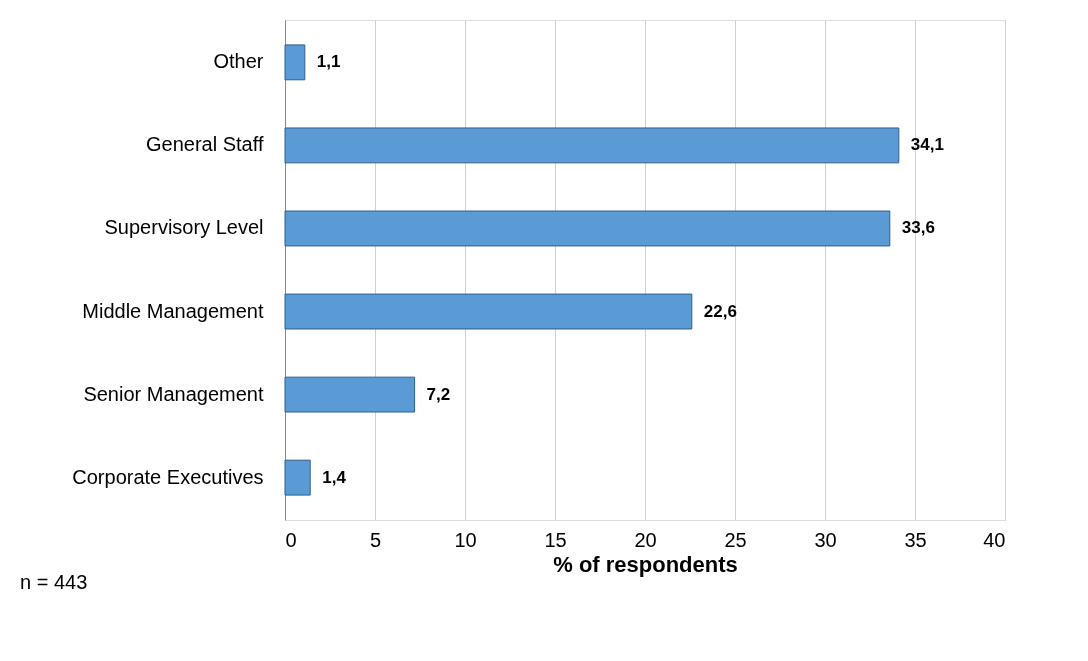  I want to click on x-tick-label: 35, so click(915, 539).